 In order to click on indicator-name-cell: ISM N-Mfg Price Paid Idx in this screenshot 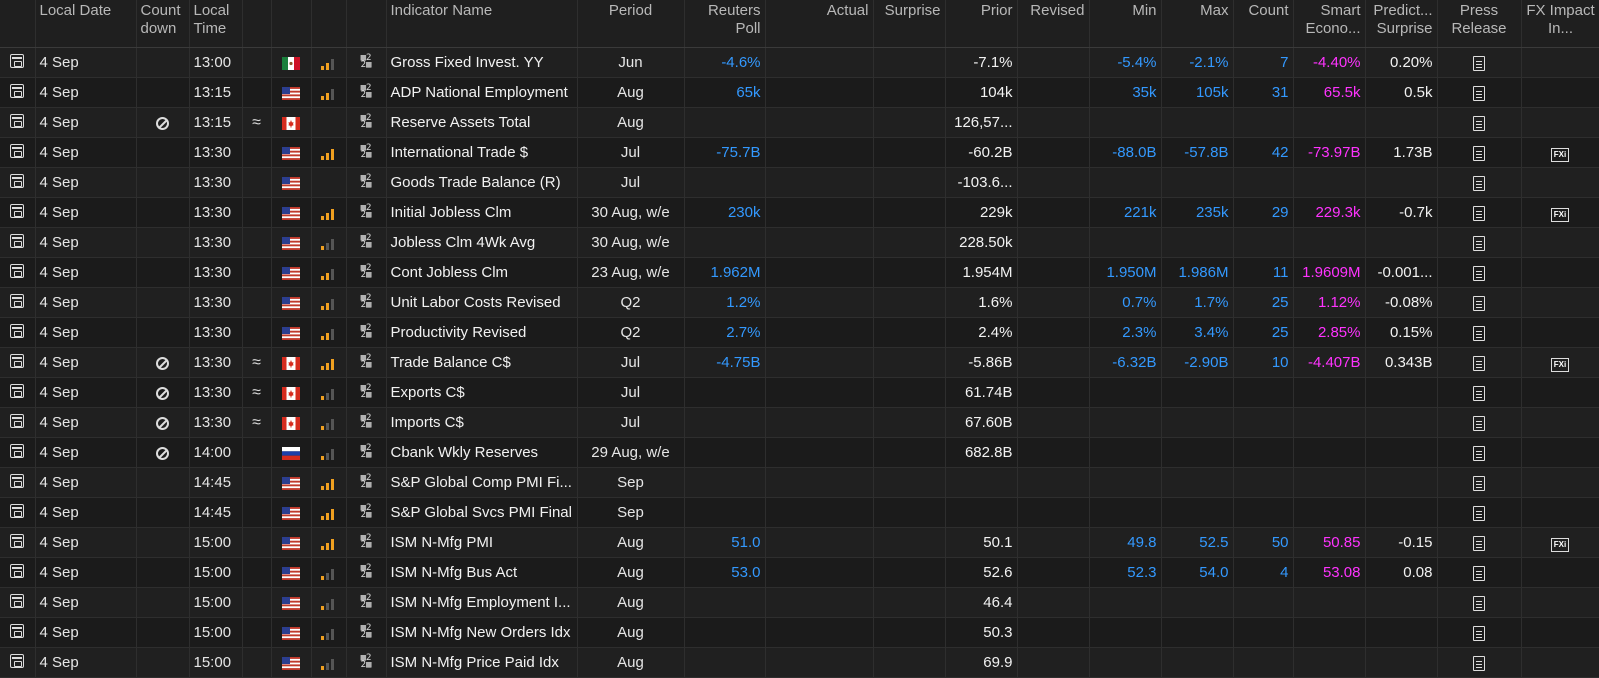, I will do `click(482, 662)`.